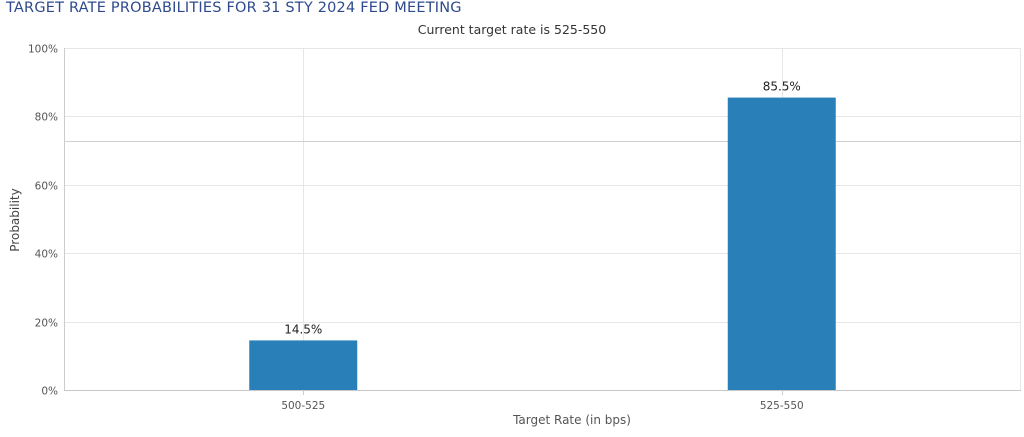 The height and width of the screenshot is (437, 1024). I want to click on x-tick-label: 525-550, so click(782, 406).